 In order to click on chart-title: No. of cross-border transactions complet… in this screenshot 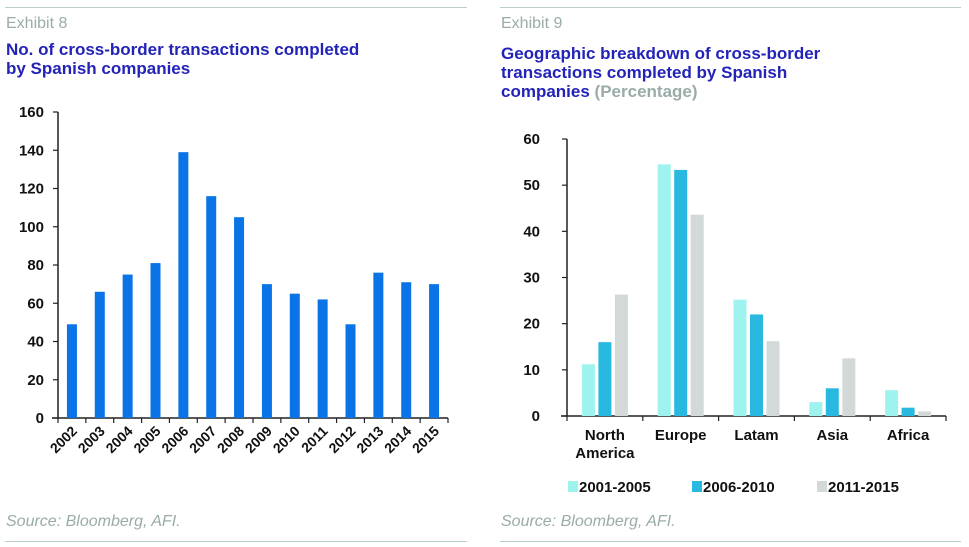, I will do `click(182, 59)`.